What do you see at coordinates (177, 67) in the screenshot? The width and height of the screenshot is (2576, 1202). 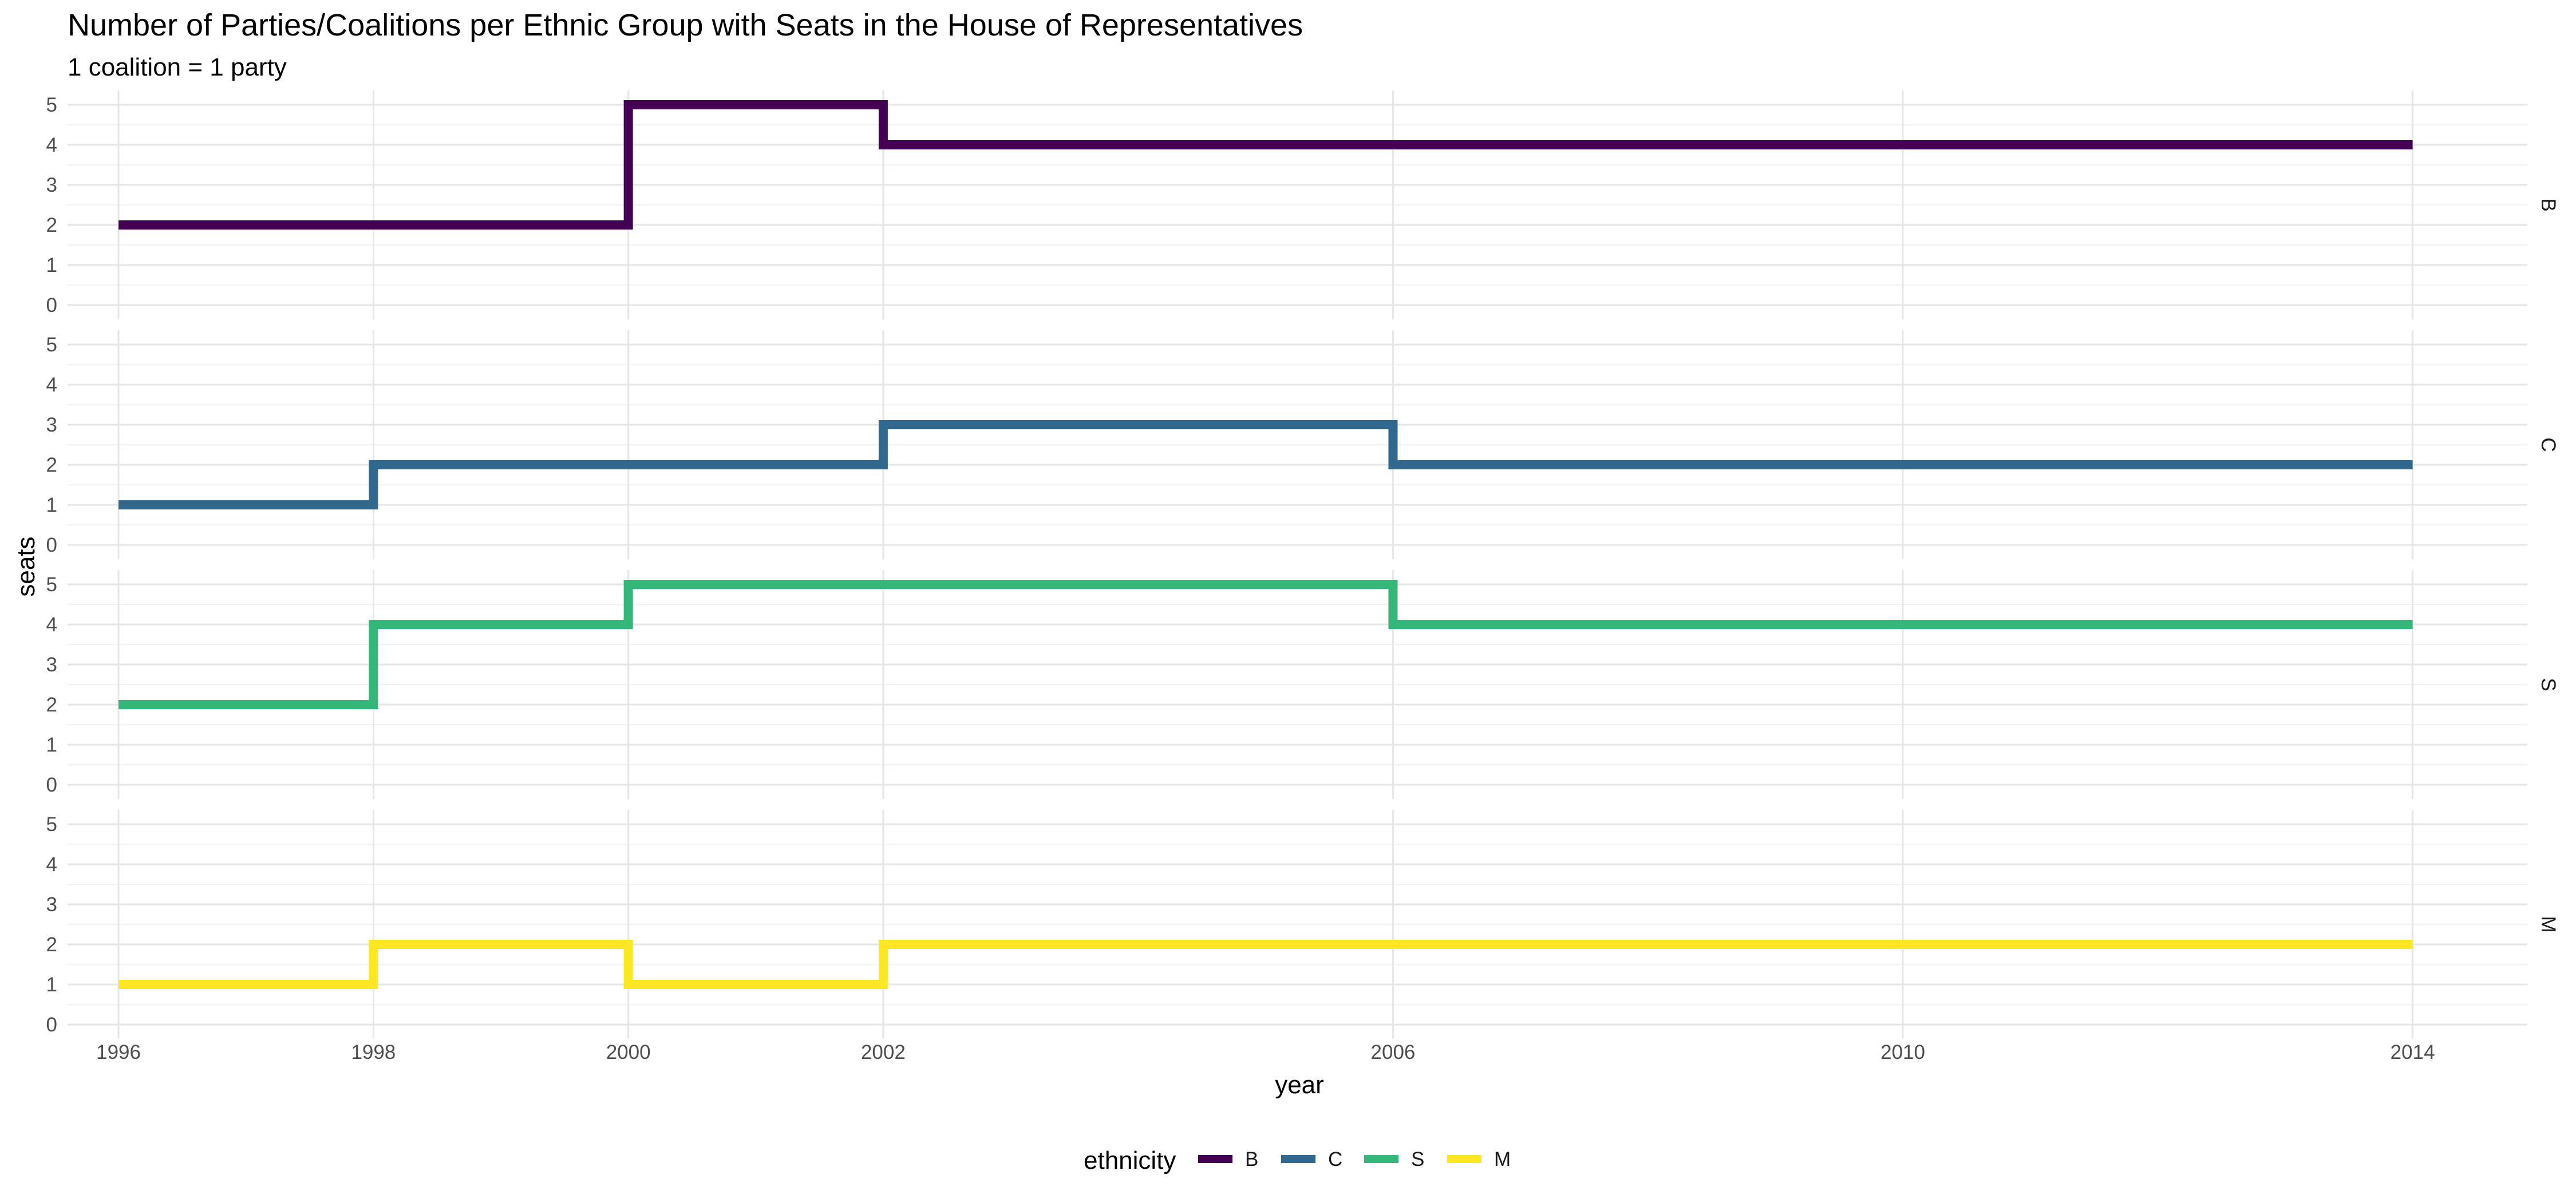 I see `chart-subtitle: 1 coalition = 1 party` at bounding box center [177, 67].